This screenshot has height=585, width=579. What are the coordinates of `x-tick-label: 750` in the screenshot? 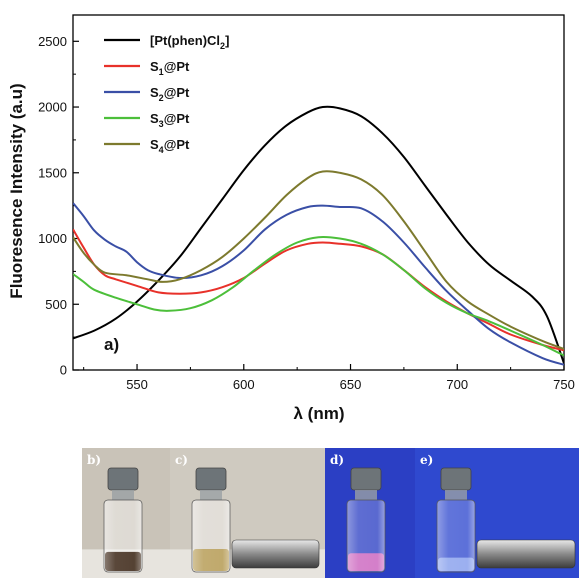 It's located at (564, 384).